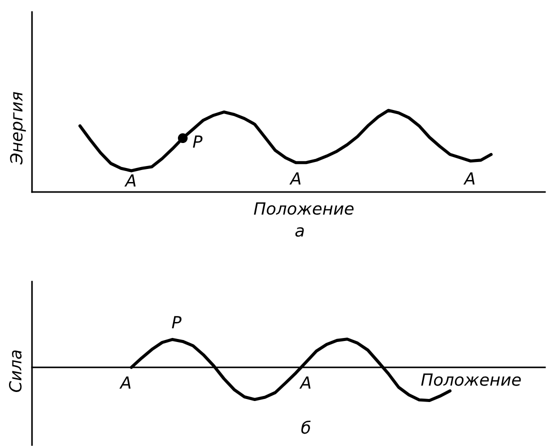 This screenshot has width=548, height=446. I want to click on y-axis-title: Сила, so click(15, 371).